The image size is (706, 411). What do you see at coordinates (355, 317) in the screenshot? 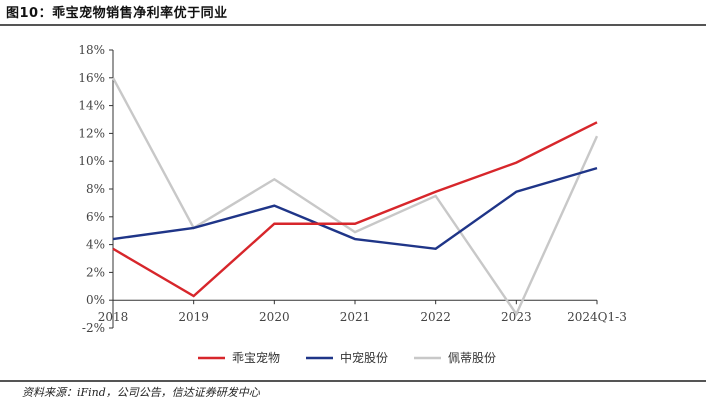
I see `x-tick-label: 2021` at bounding box center [355, 317].